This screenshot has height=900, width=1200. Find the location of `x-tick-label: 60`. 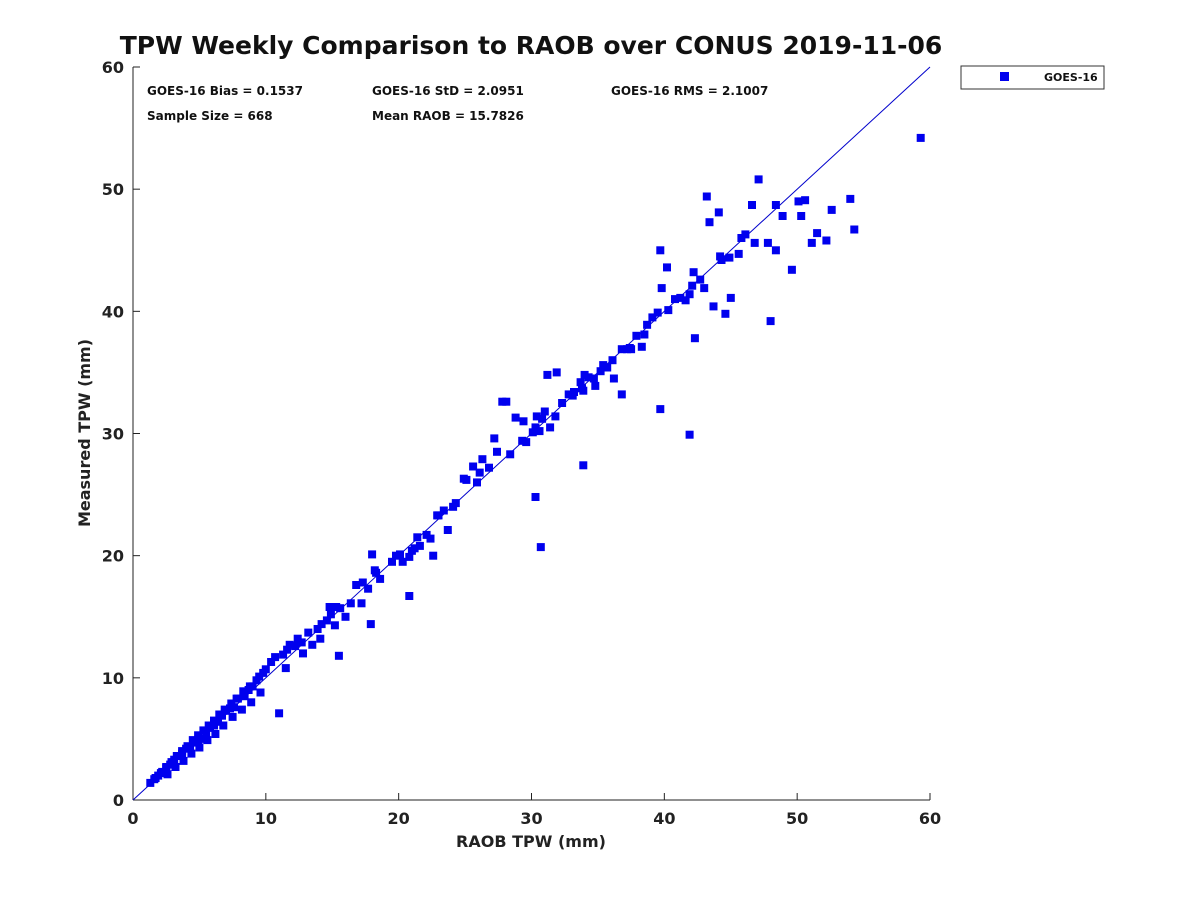

x-tick-label: 60 is located at coordinates (930, 818).